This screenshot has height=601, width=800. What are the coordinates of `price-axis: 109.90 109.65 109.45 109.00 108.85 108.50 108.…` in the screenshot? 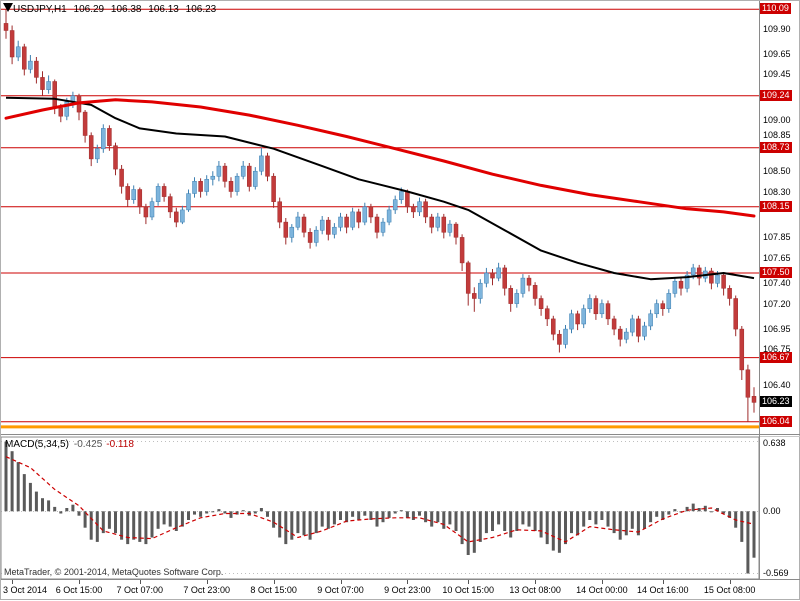 It's located at (779, 290).